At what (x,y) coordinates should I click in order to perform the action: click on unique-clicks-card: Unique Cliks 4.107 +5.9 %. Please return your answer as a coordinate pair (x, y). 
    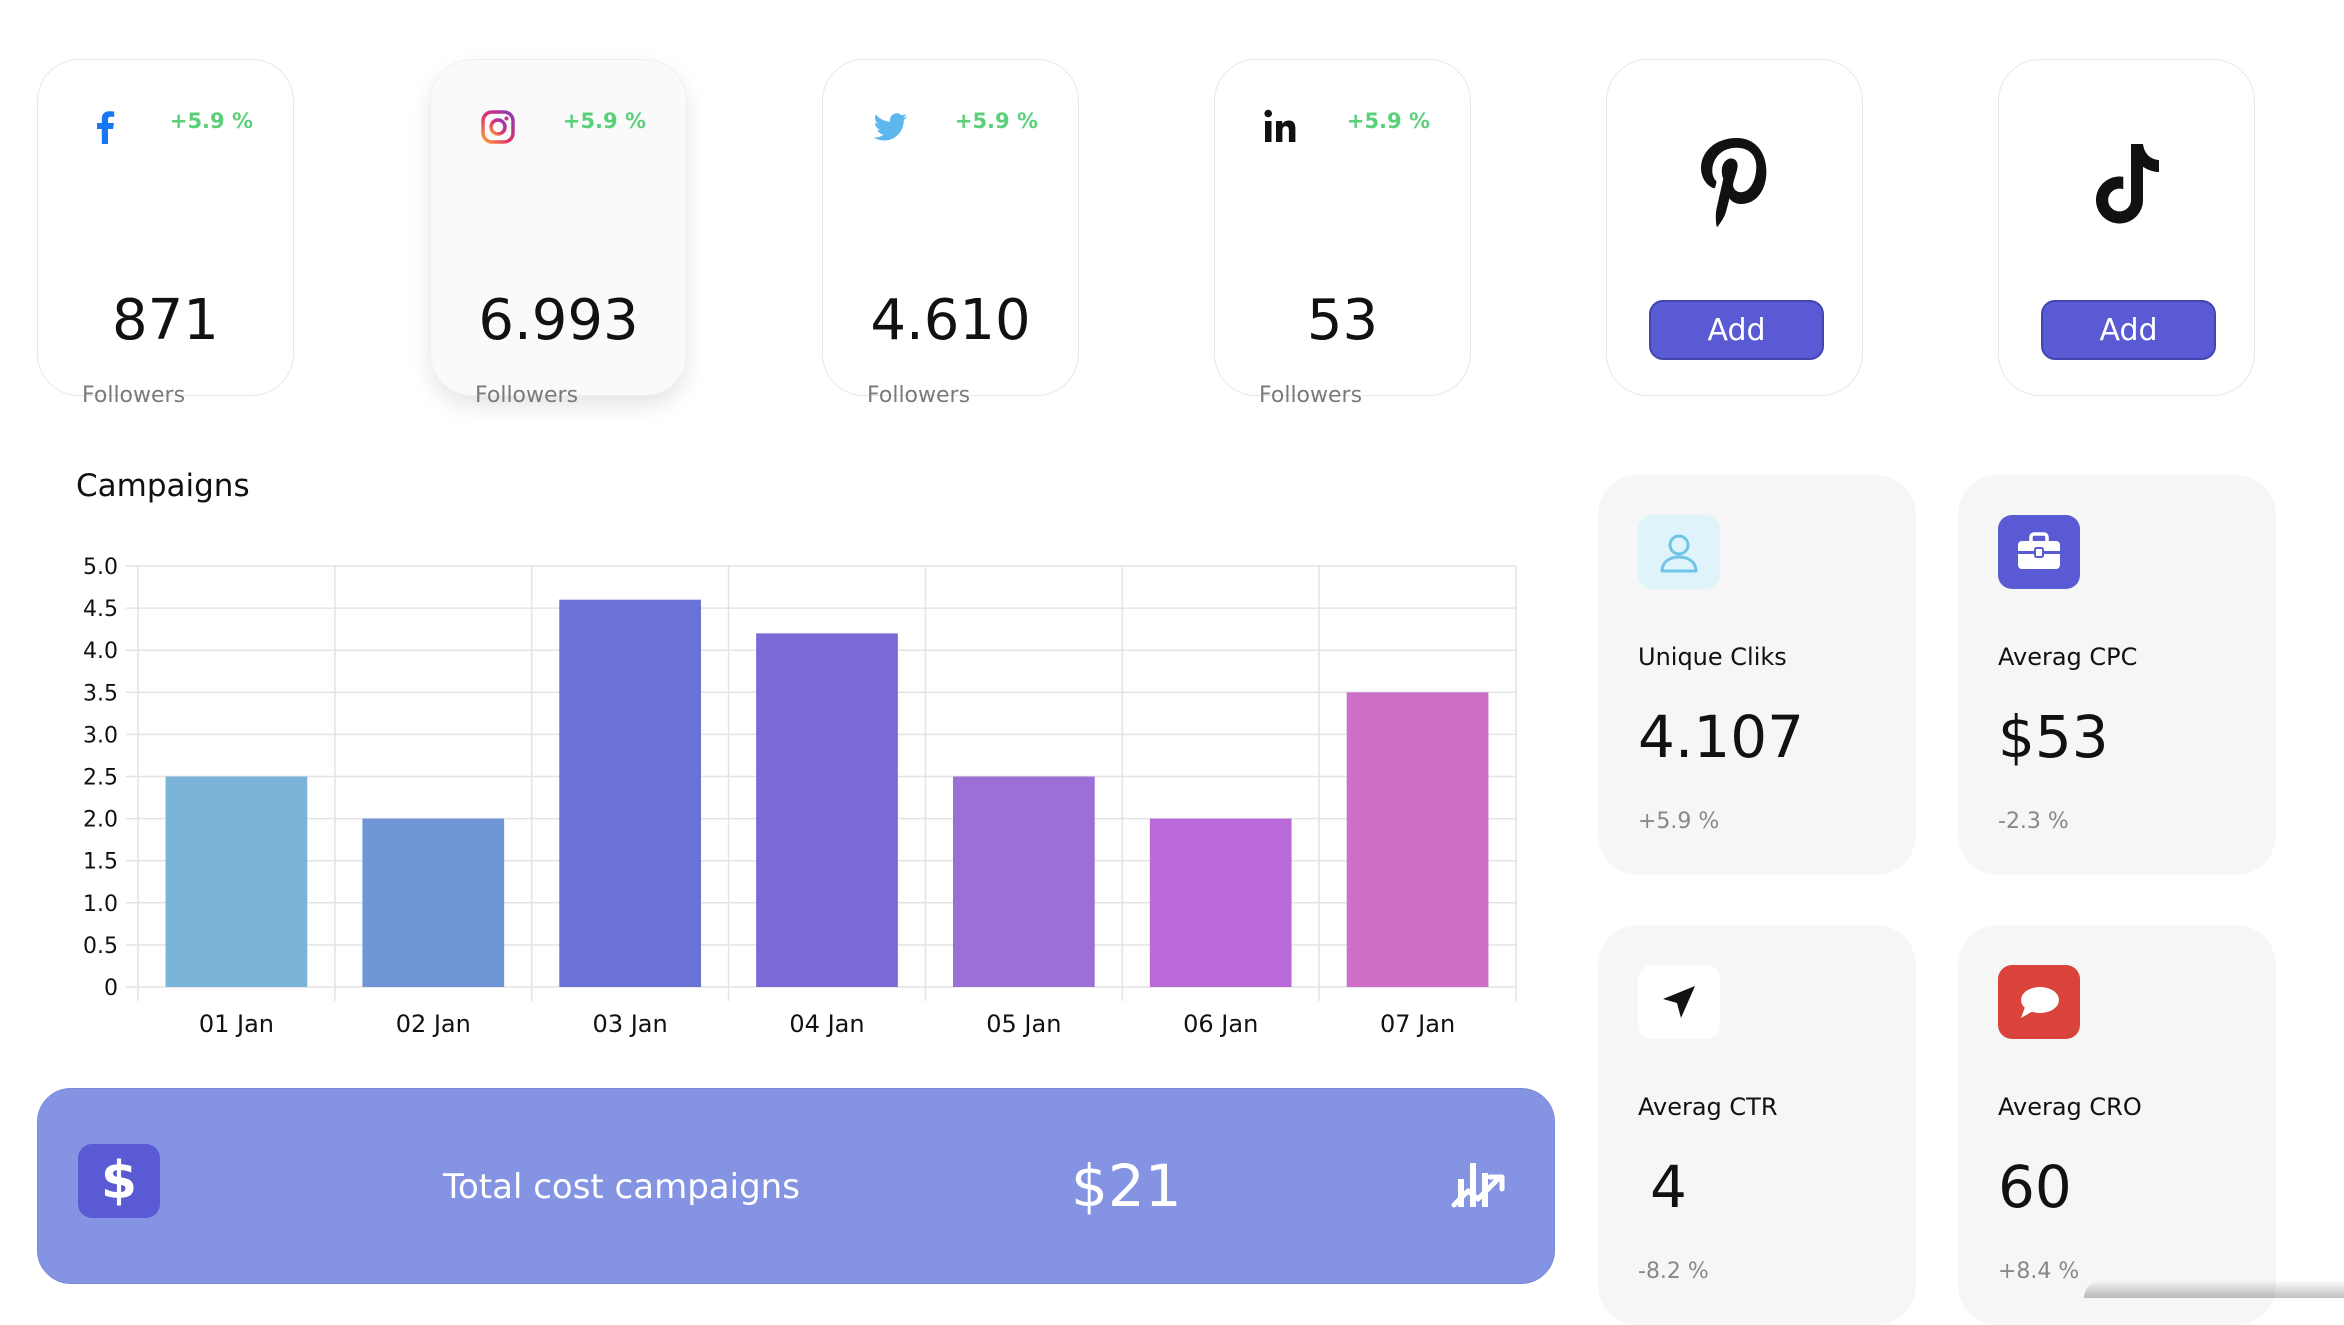
    Looking at the image, I should click on (1757, 675).